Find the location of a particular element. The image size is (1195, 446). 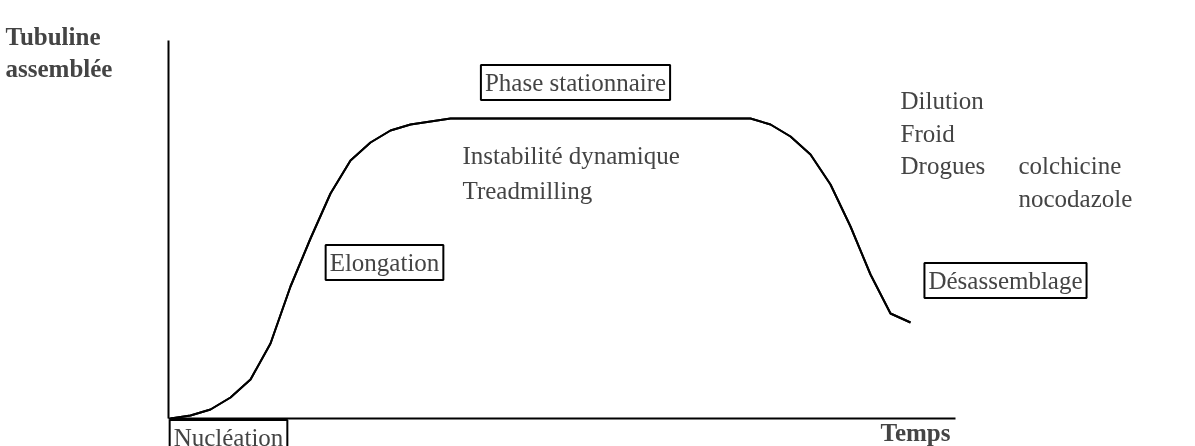

text: nocodazole is located at coordinates (1075, 198).